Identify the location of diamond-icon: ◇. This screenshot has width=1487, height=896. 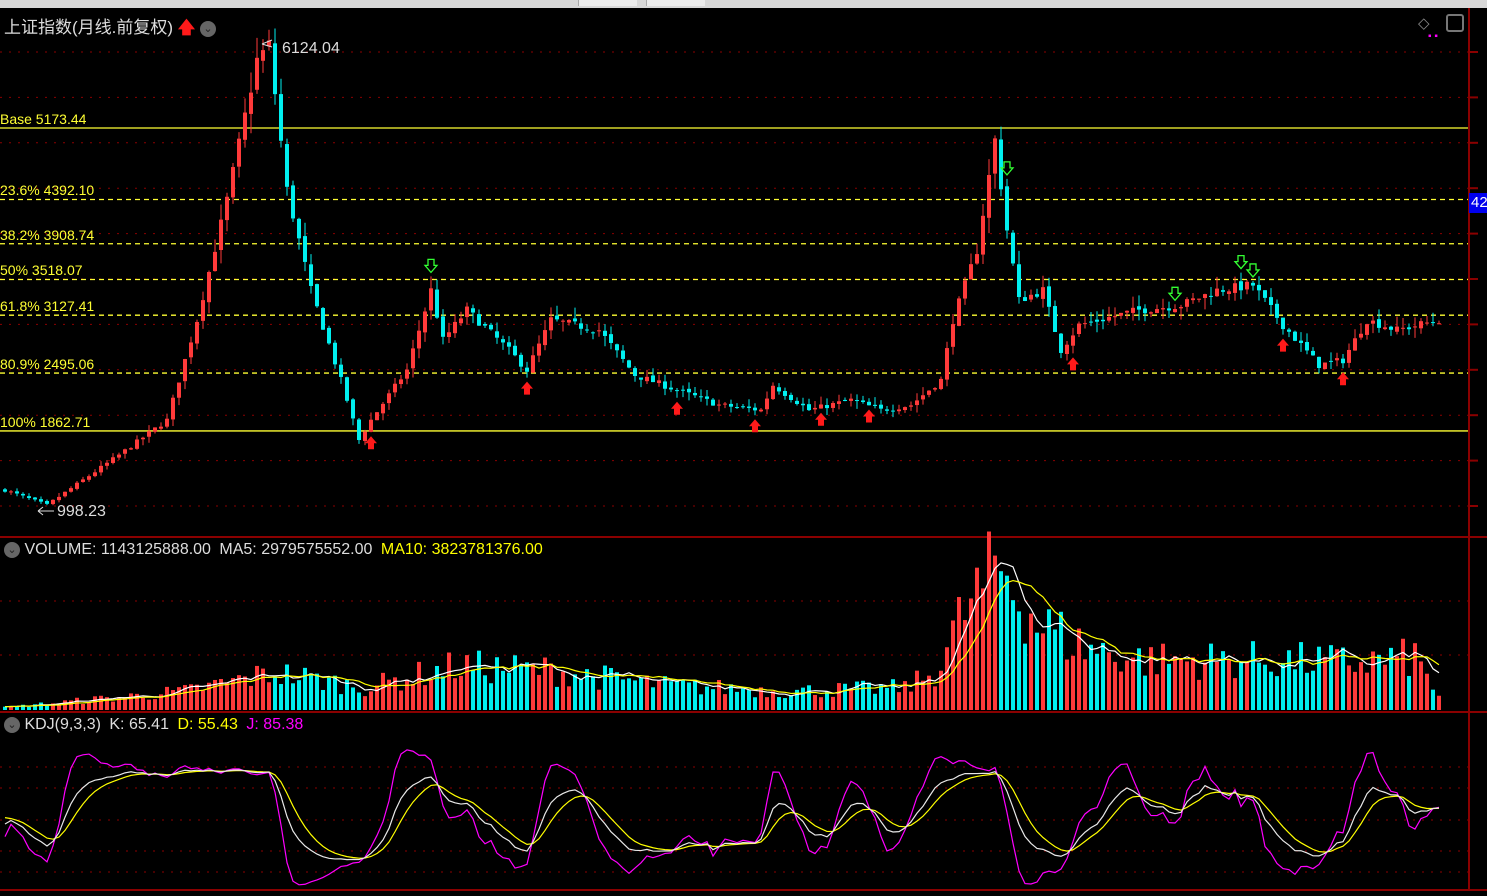
(1424, 23).